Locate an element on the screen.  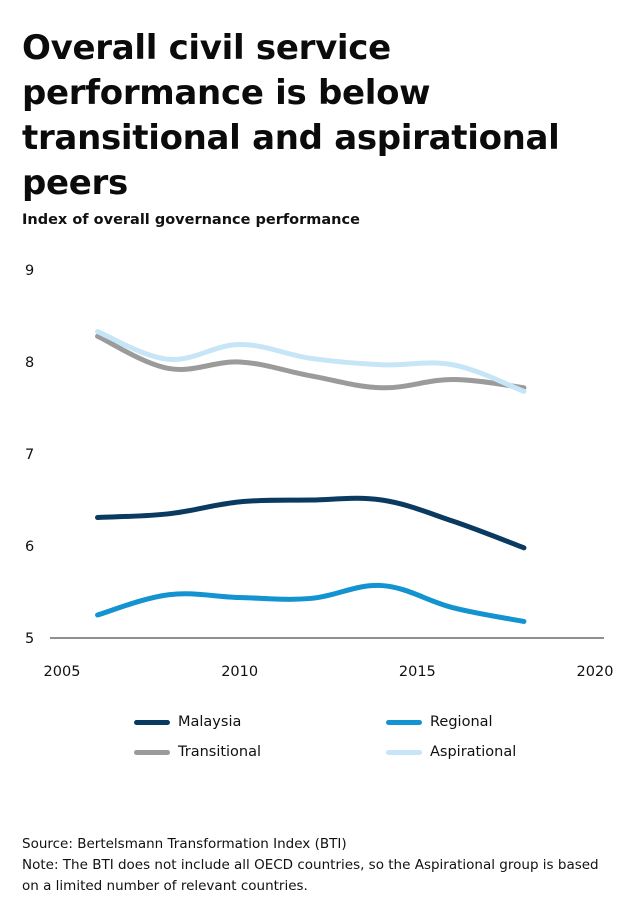
legend-swatch-regional is located at coordinates (404, 722).